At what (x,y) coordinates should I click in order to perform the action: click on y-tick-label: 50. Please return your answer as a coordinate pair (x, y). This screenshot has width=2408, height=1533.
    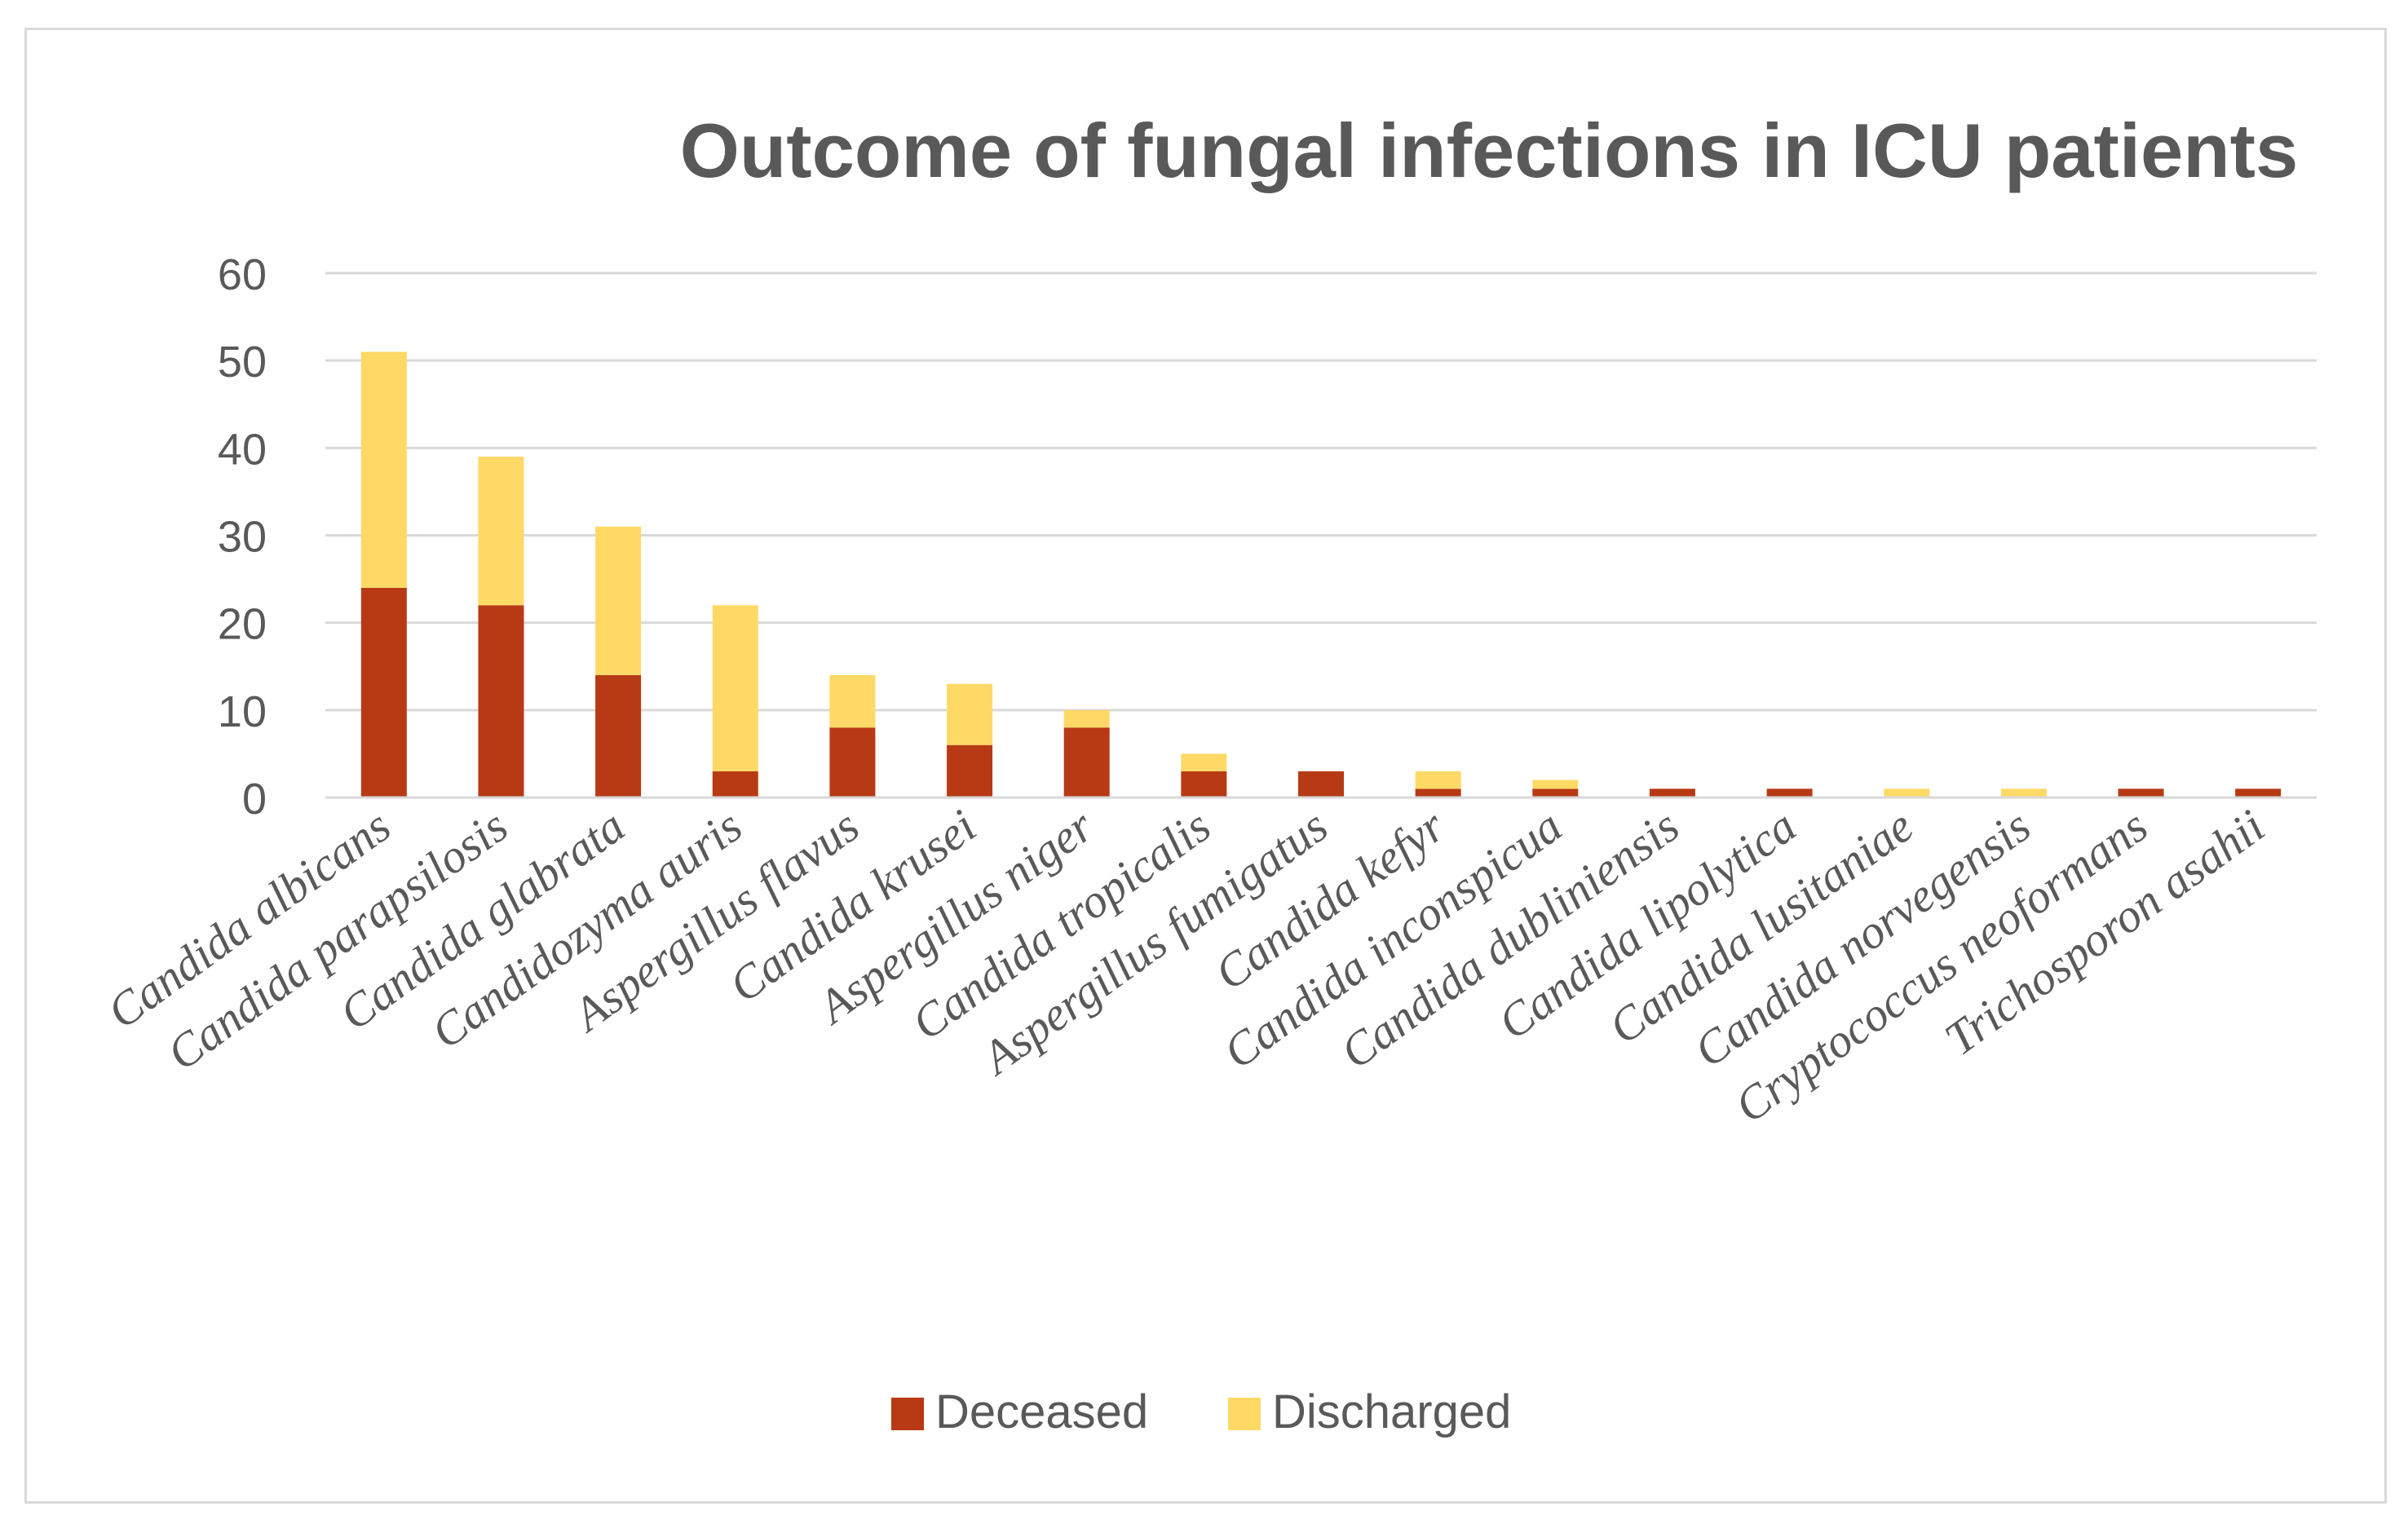
    Looking at the image, I should click on (243, 362).